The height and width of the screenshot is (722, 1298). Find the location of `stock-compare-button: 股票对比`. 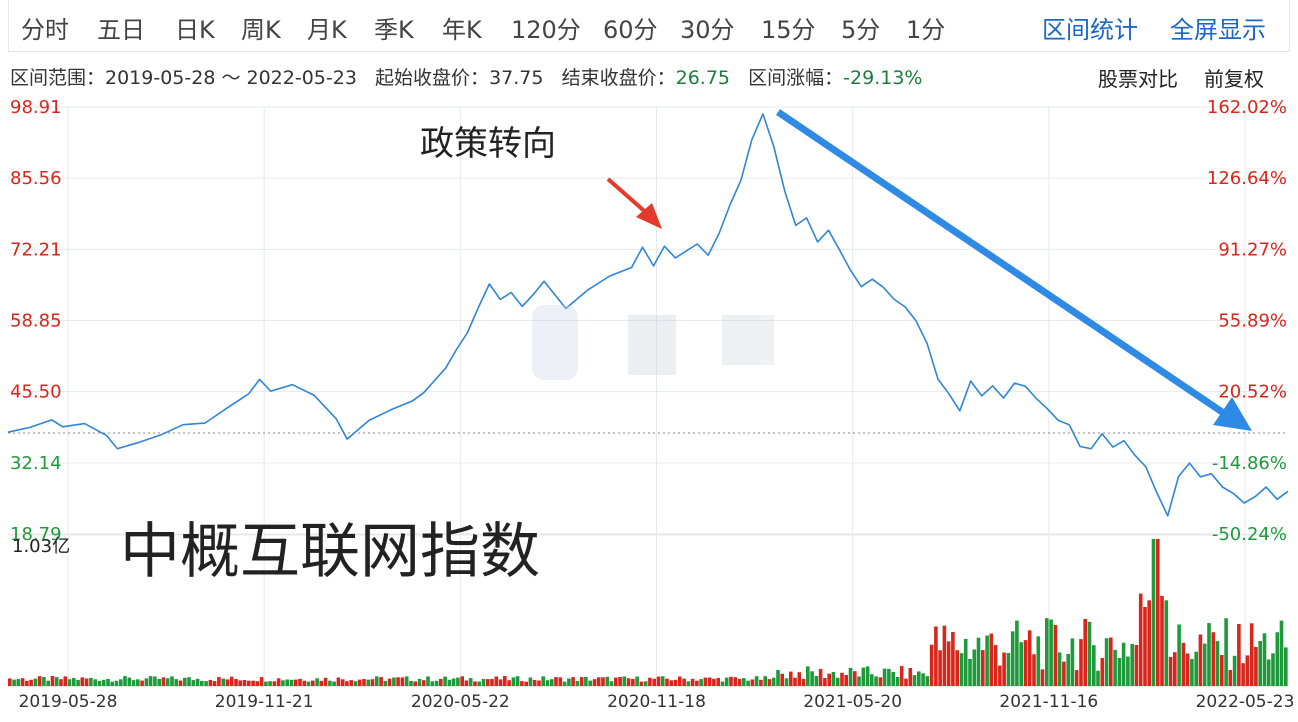

stock-compare-button: 股票对比 is located at coordinates (1138, 79).